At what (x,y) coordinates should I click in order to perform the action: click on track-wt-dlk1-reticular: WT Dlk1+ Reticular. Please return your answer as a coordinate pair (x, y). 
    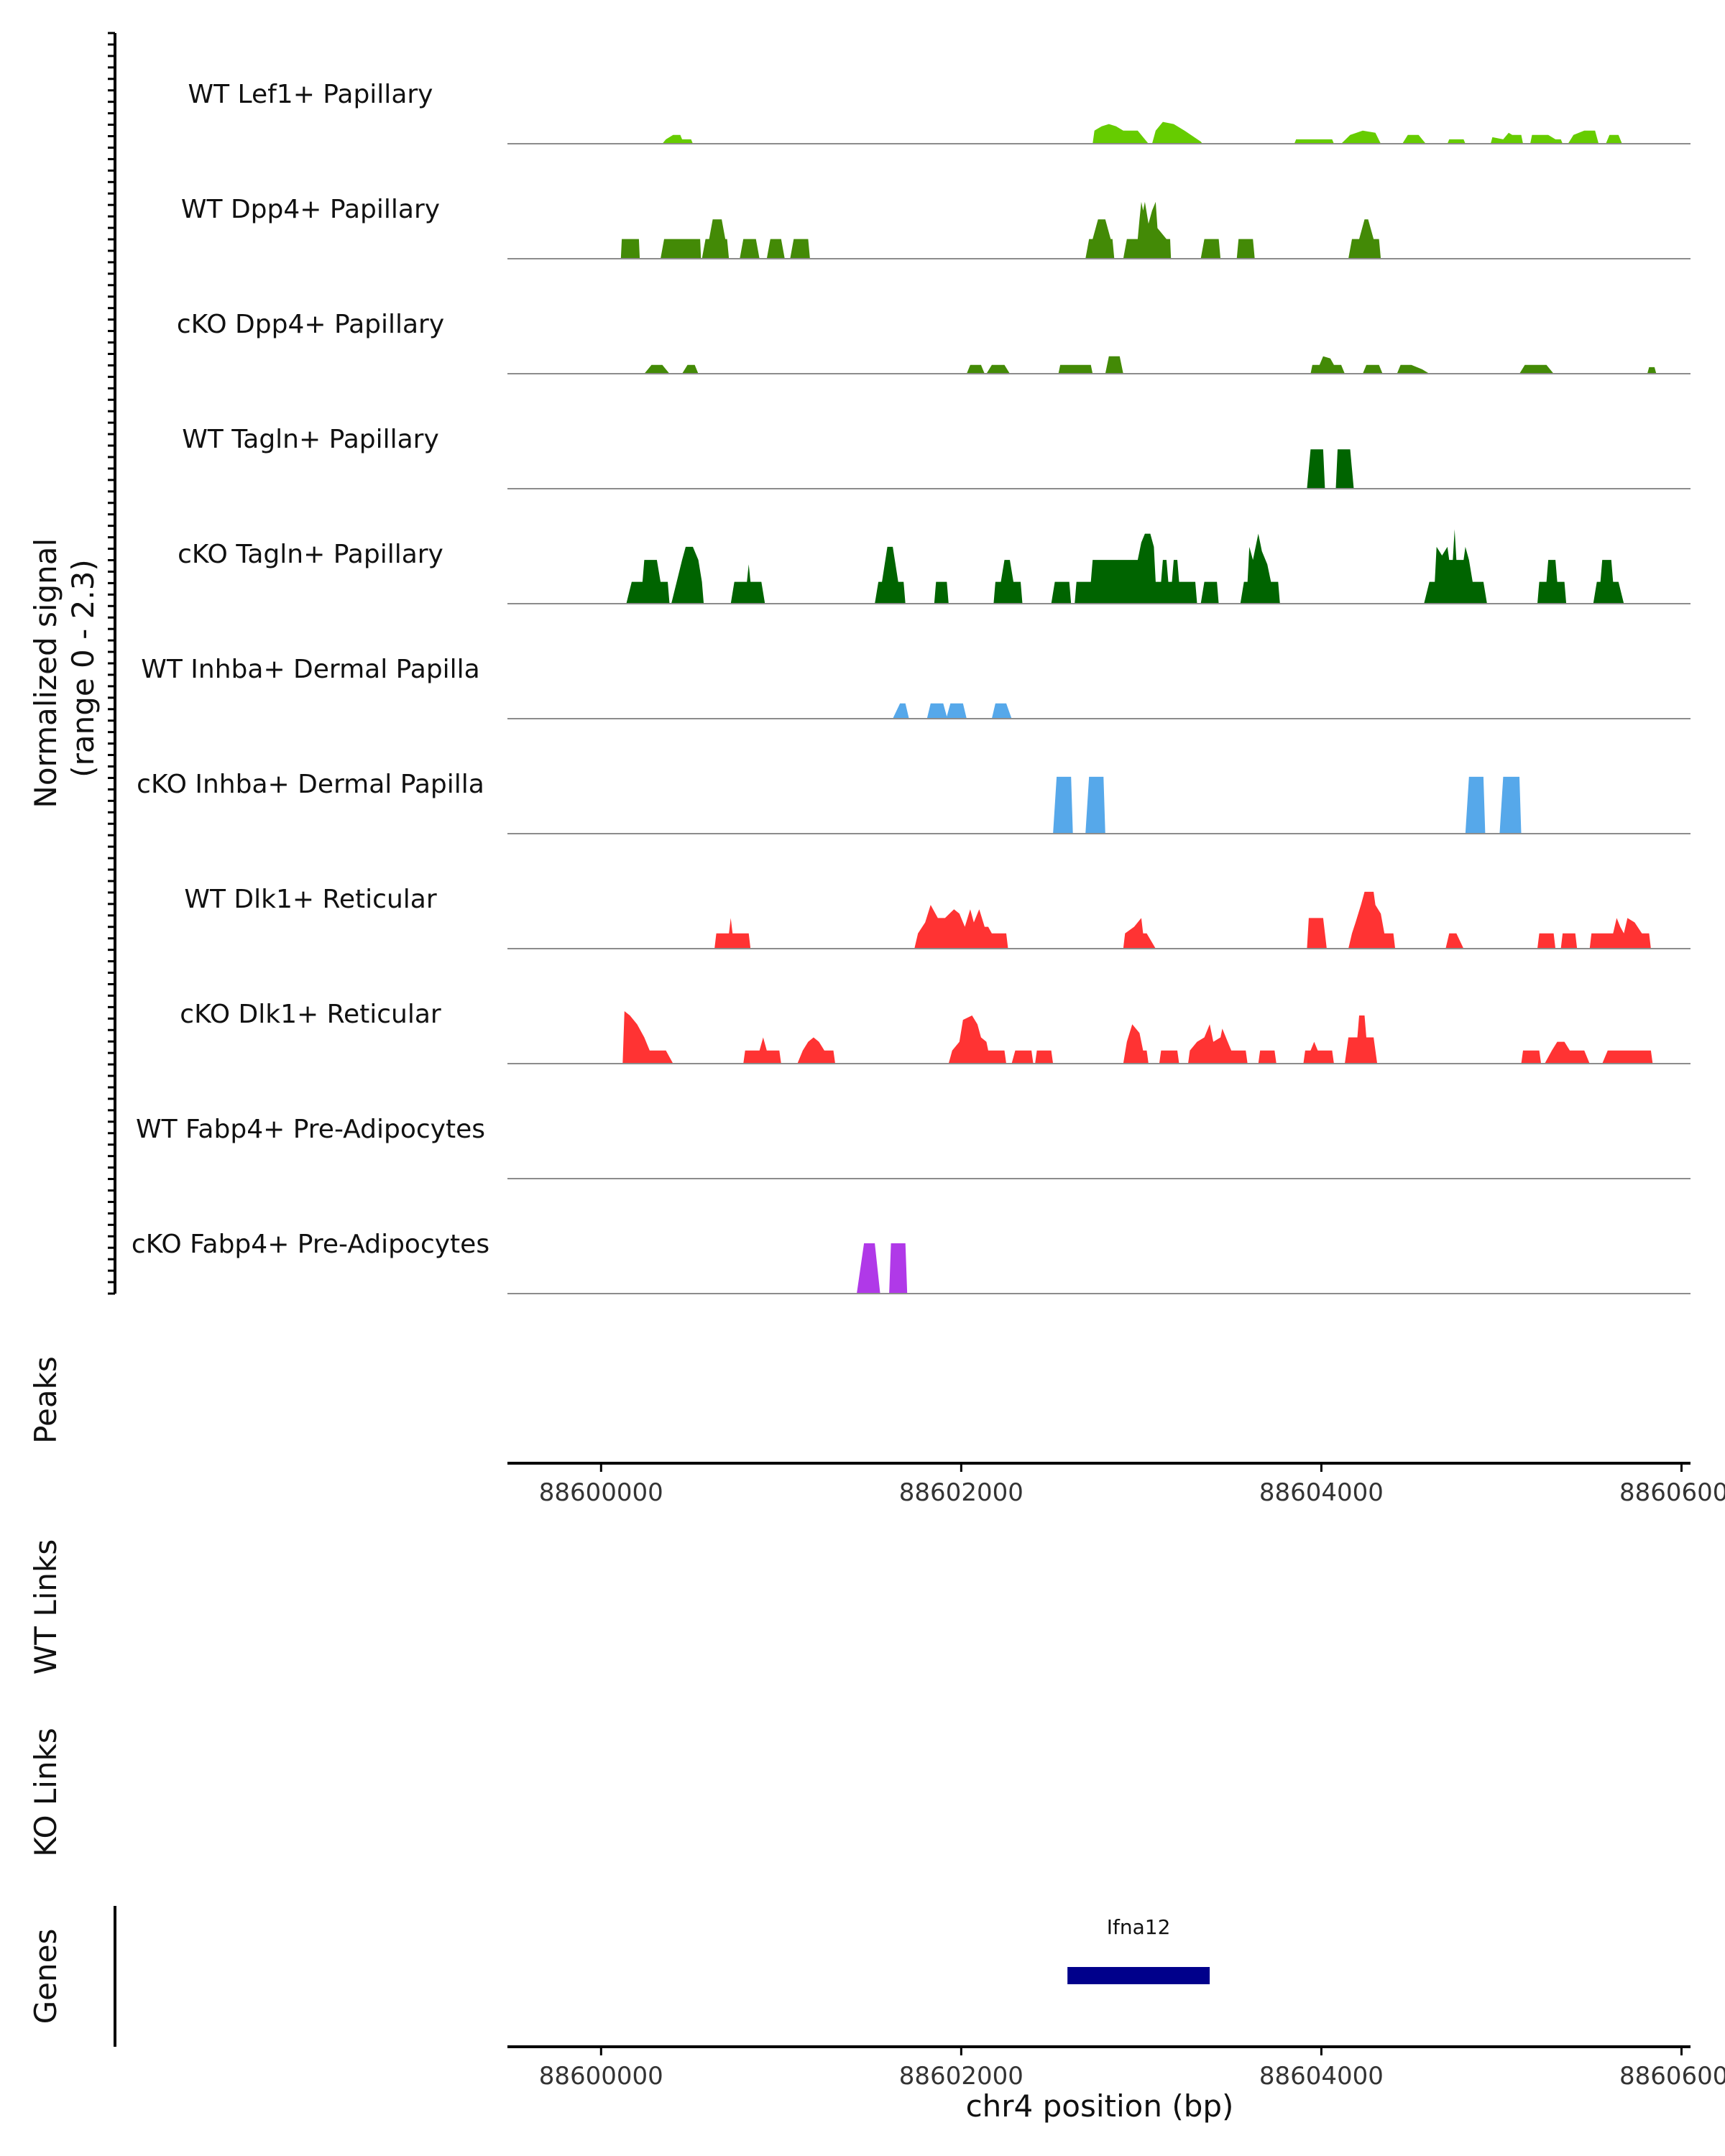
    Looking at the image, I should click on (937, 917).